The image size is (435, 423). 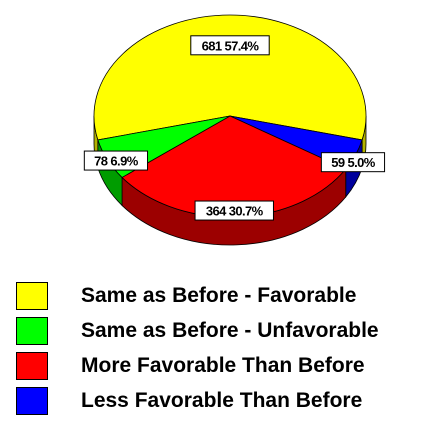 I want to click on legend-item-less-favorable: Less Favorable Than Before, so click(x=225, y=401).